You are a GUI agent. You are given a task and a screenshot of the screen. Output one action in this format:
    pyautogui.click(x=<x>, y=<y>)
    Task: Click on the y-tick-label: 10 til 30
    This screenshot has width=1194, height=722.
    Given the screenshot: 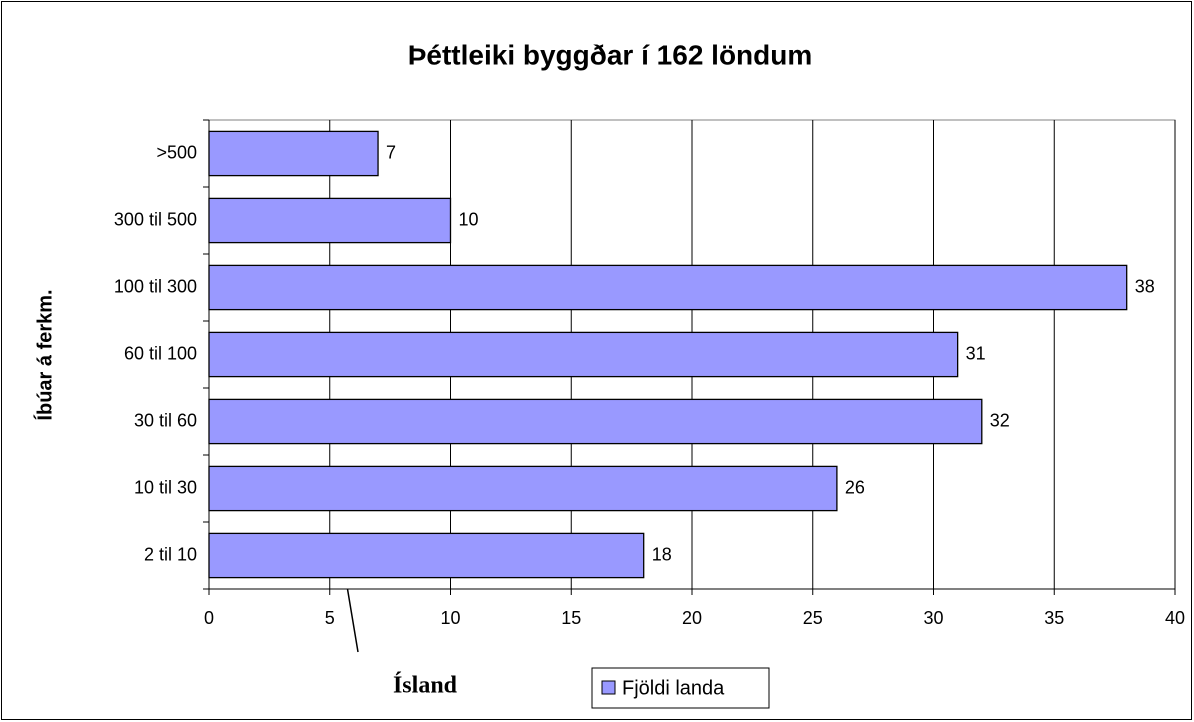 What is the action you would take?
    pyautogui.click(x=165, y=487)
    